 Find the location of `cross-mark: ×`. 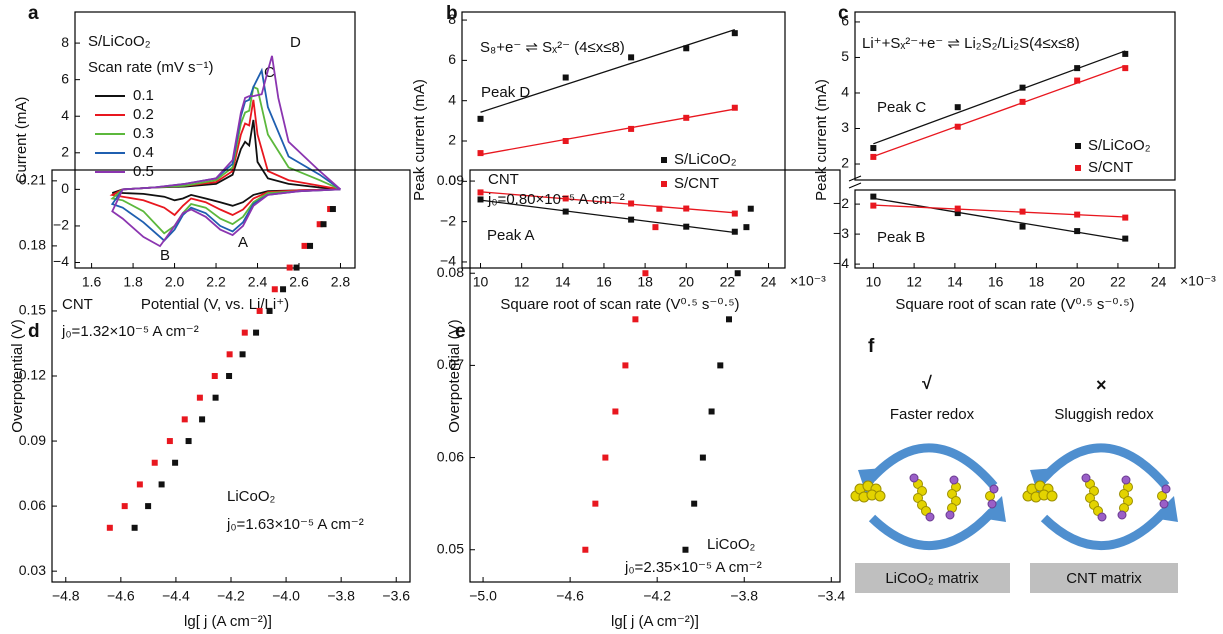

cross-mark: × is located at coordinates (1101, 385).